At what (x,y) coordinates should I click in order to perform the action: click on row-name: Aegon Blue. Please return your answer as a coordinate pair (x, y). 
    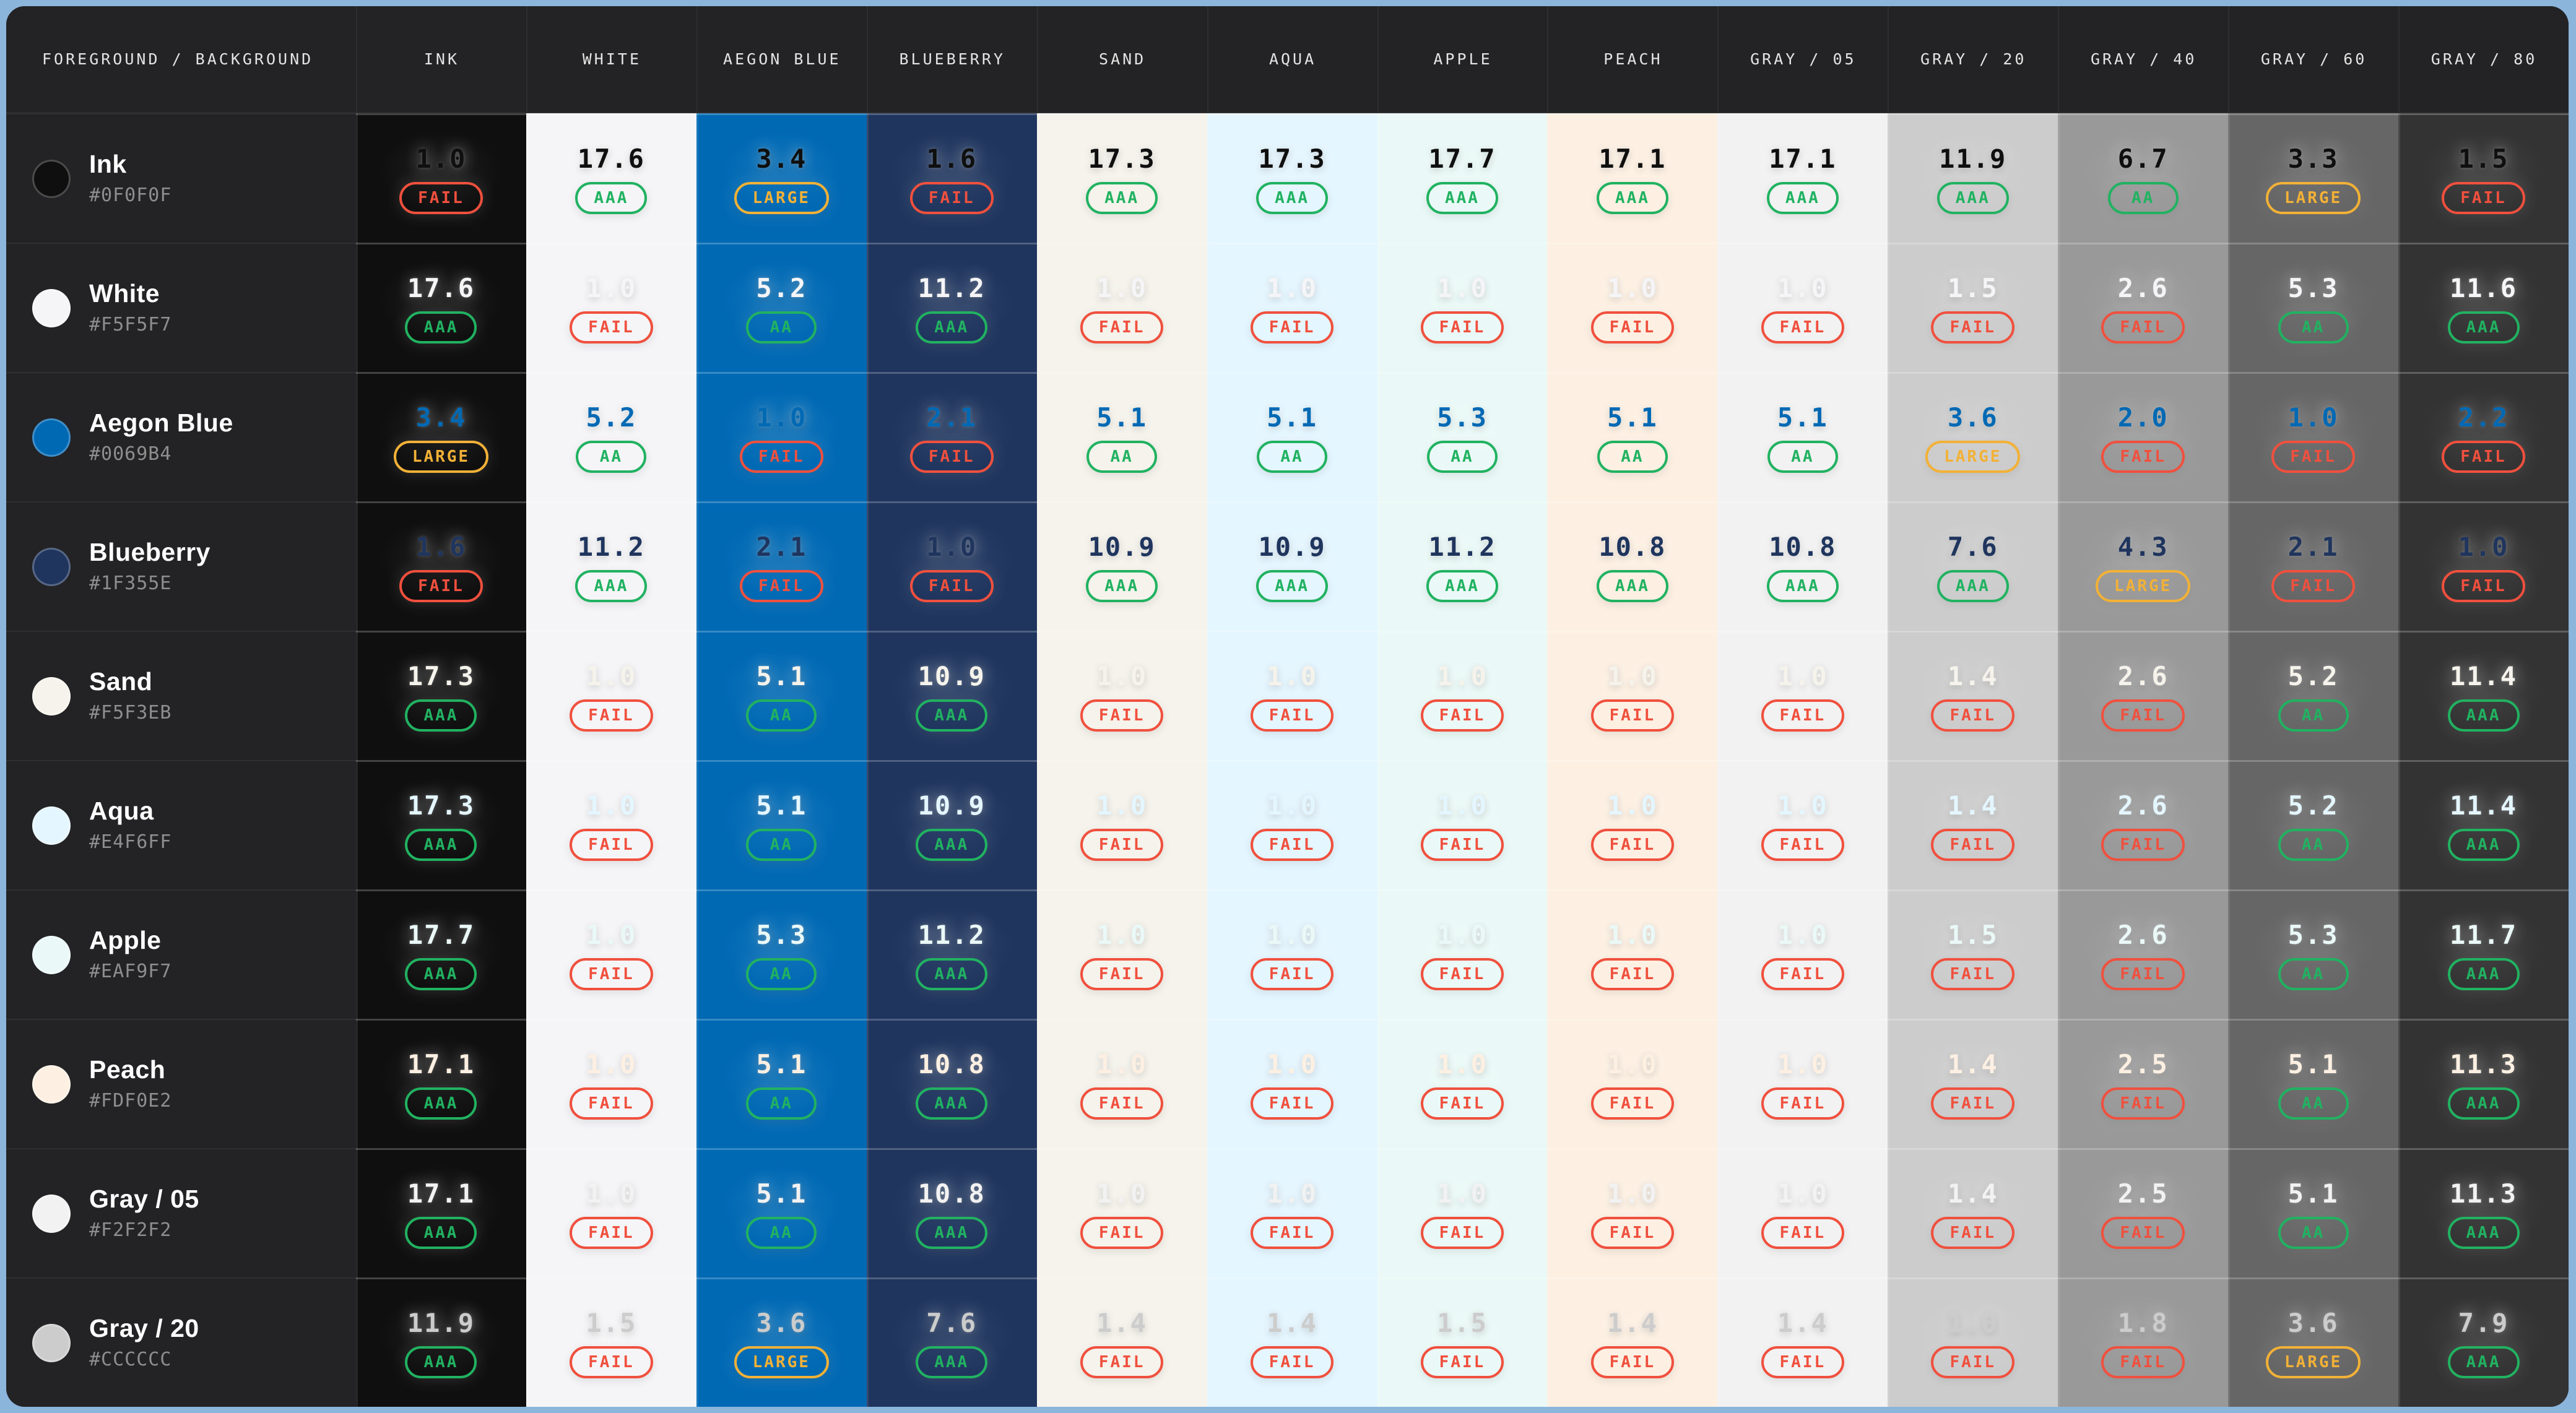
    Looking at the image, I should click on (161, 423).